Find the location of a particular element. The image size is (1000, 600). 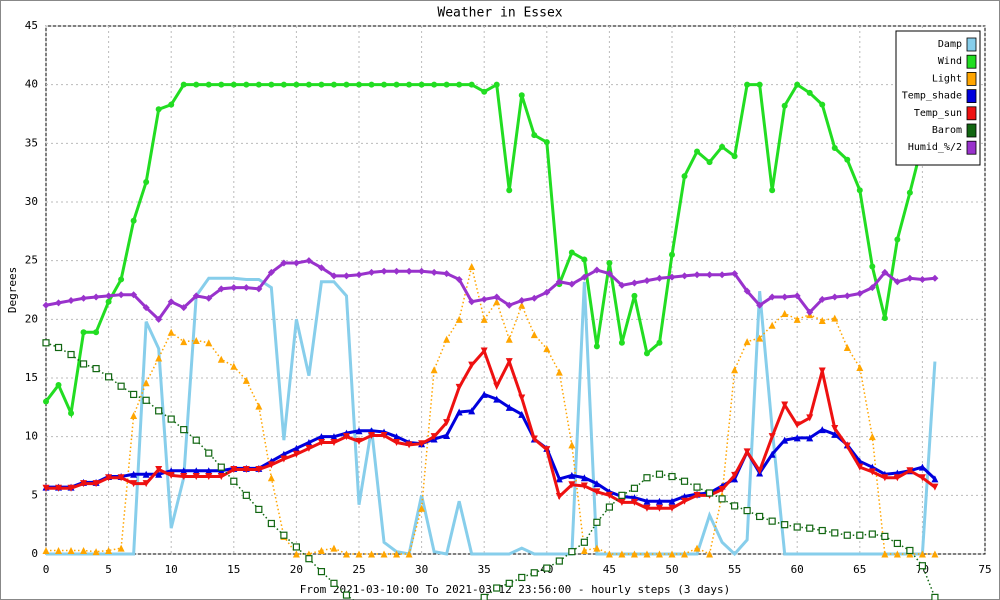

x-tick-label: 30 is located at coordinates (421, 569).